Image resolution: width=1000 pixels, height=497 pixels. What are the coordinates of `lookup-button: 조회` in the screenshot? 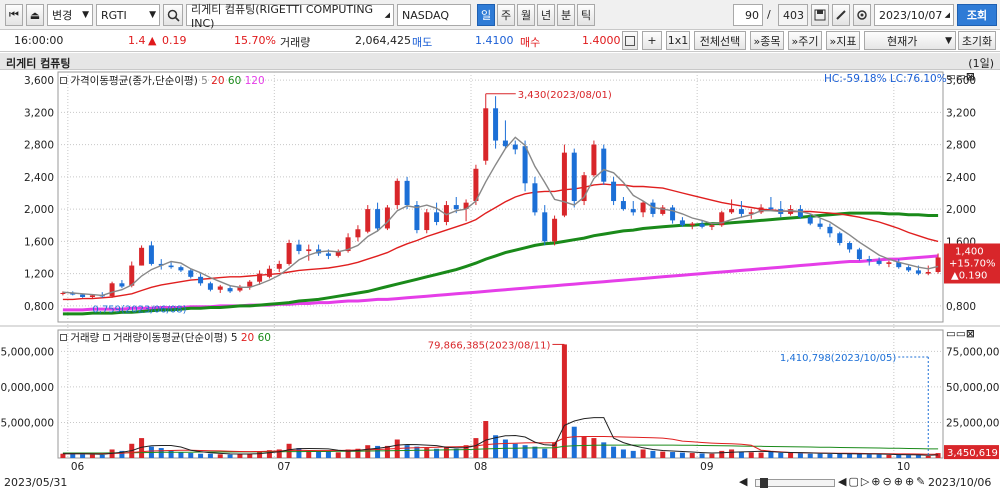 It's located at (977, 15).